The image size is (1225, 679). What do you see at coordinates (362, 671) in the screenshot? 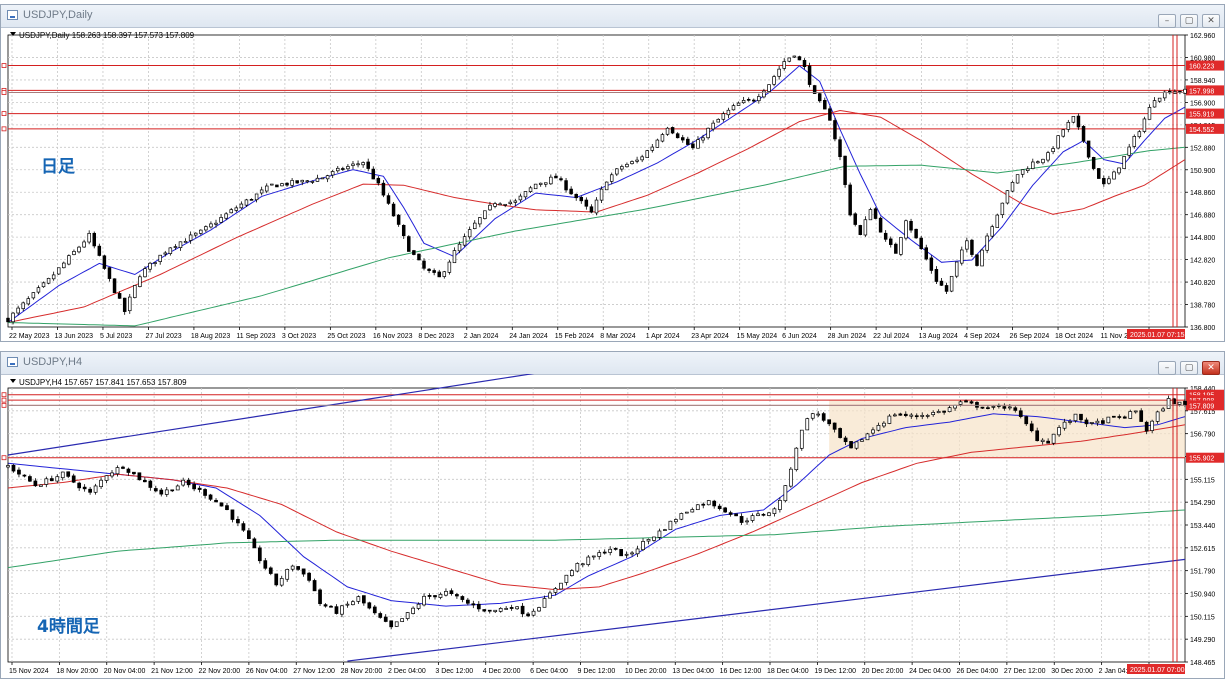
I see `x-tick-label: 28 Nov 20:00` at bounding box center [362, 671].